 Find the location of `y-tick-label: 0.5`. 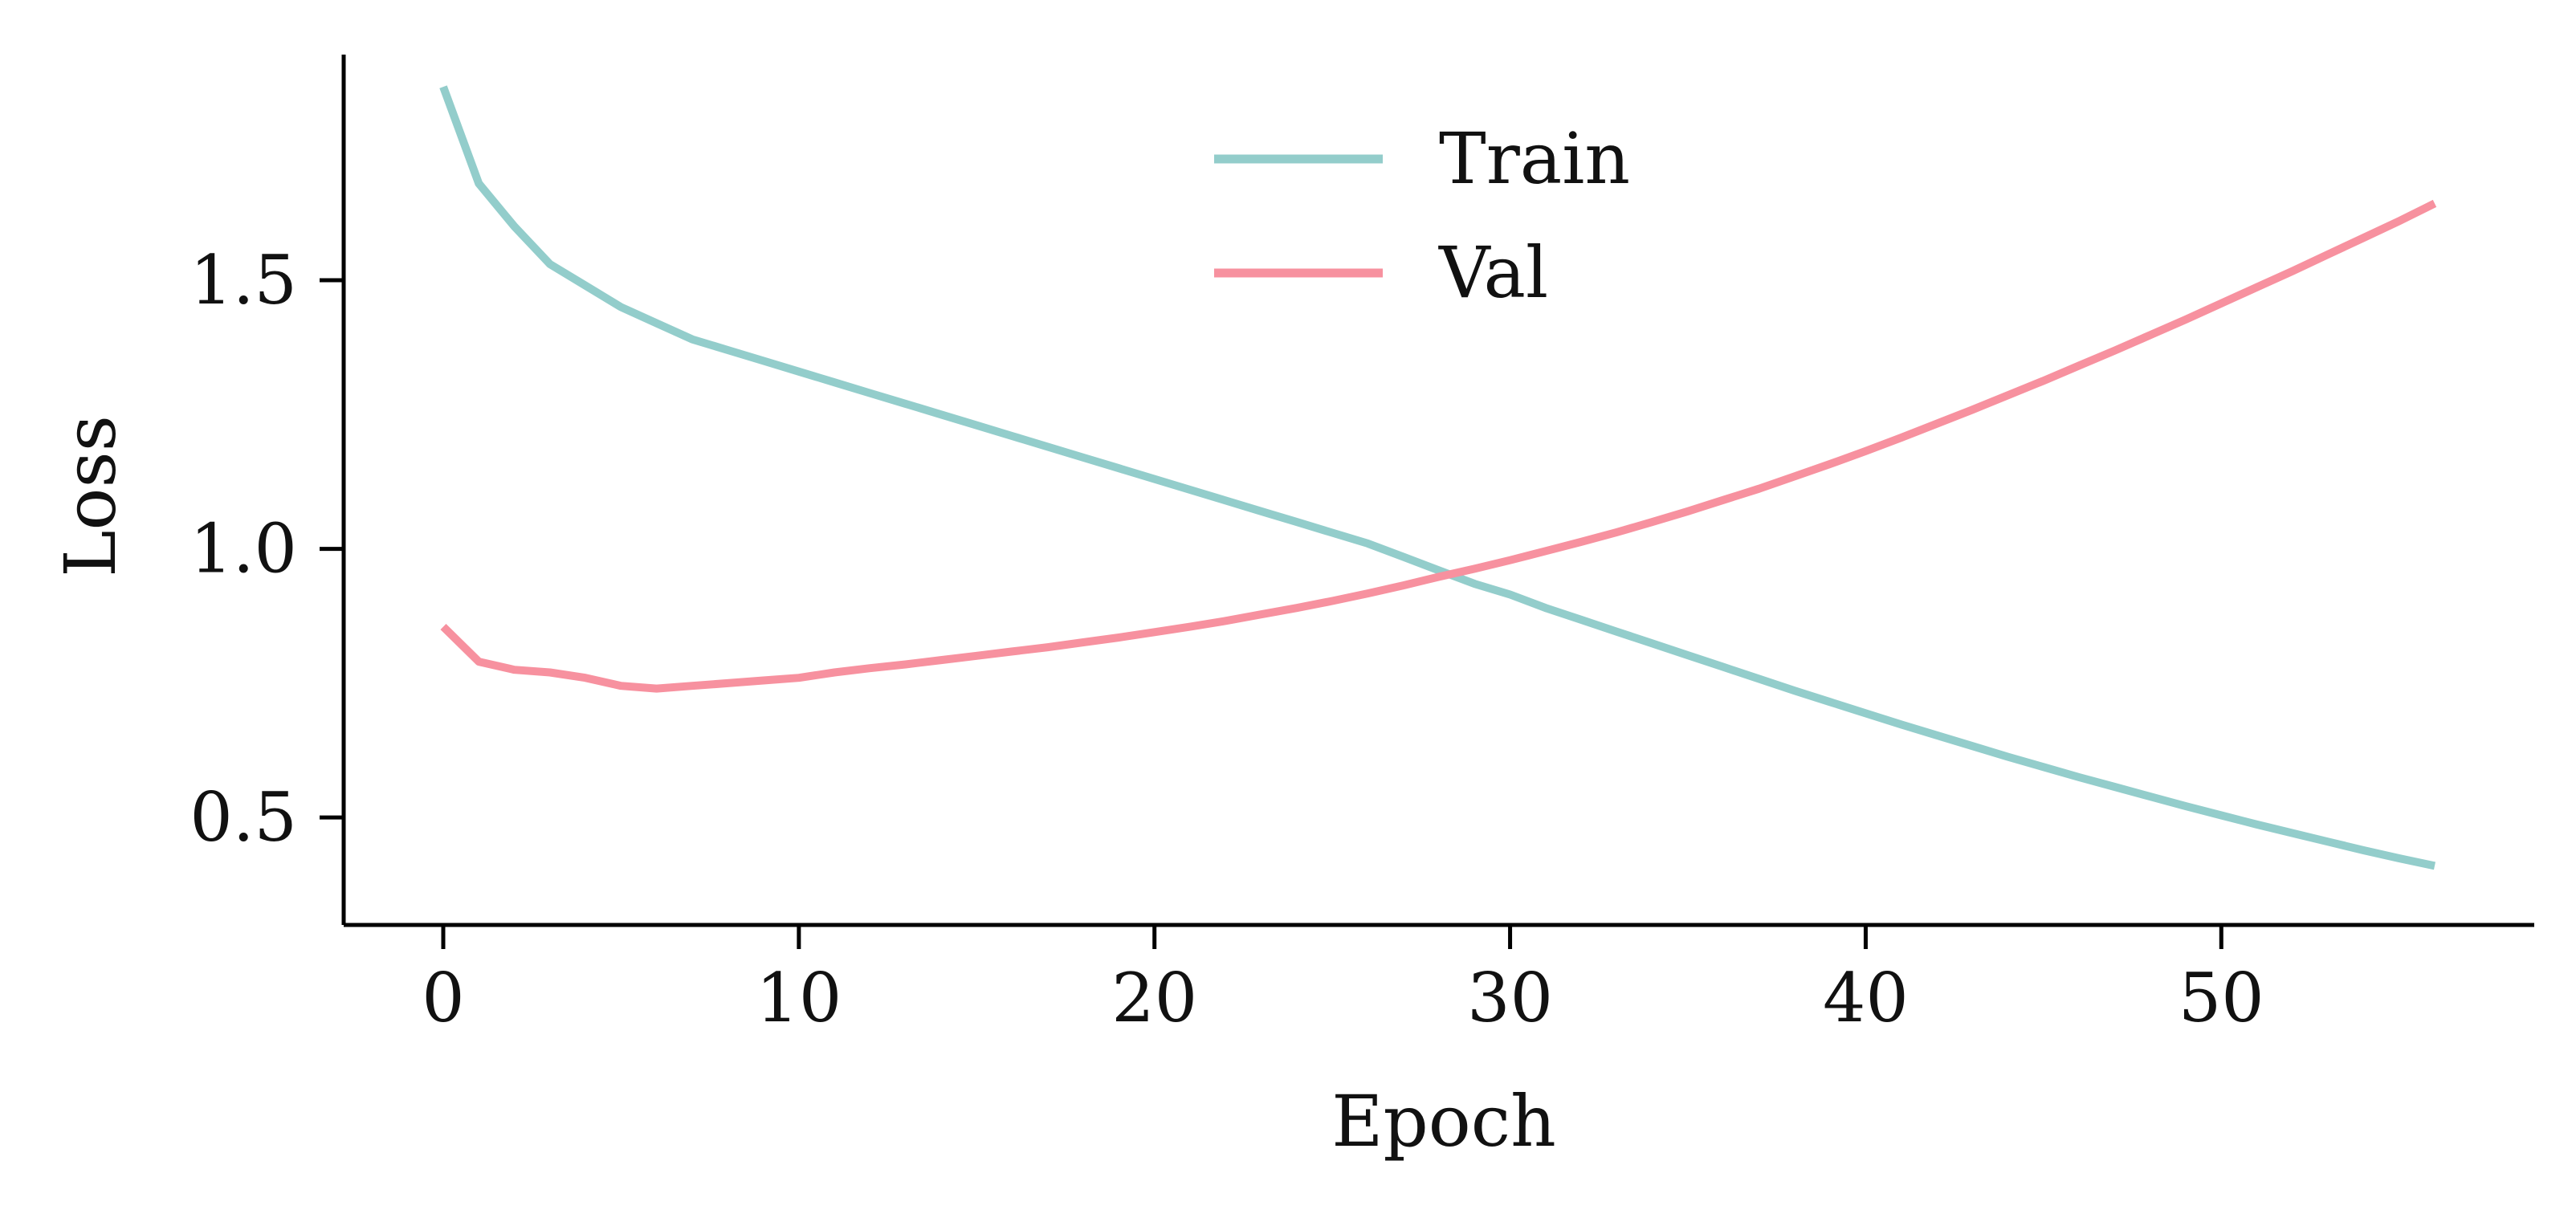

y-tick-label: 0.5 is located at coordinates (243, 817).